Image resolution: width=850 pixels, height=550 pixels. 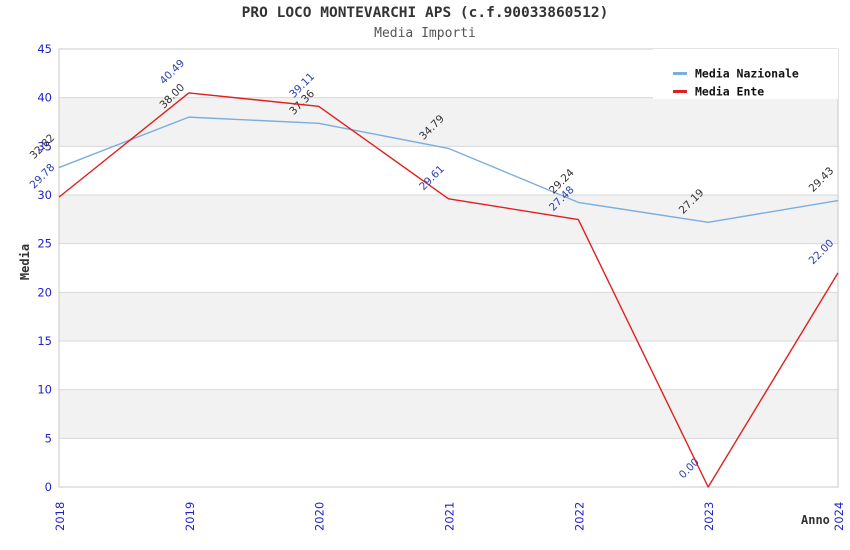 I want to click on legend-label: Media Ente, so click(x=730, y=91).